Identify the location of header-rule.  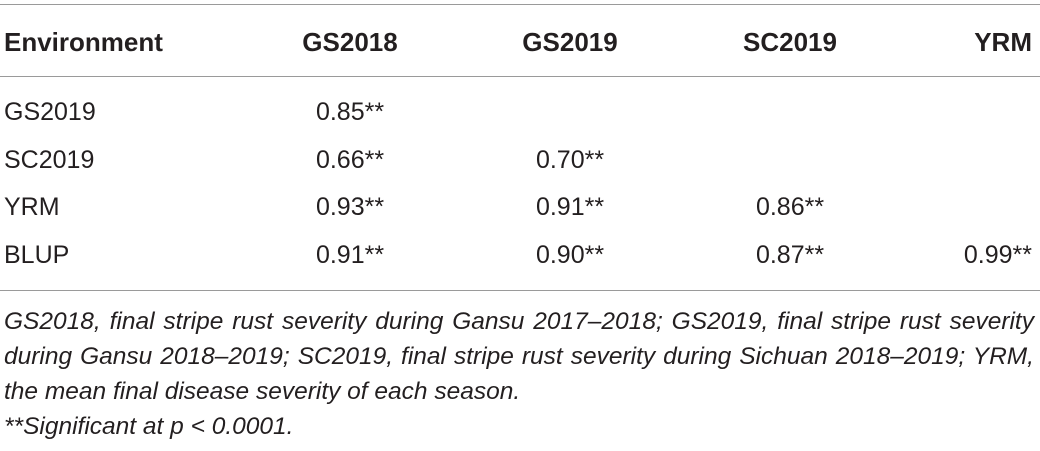
(520, 76).